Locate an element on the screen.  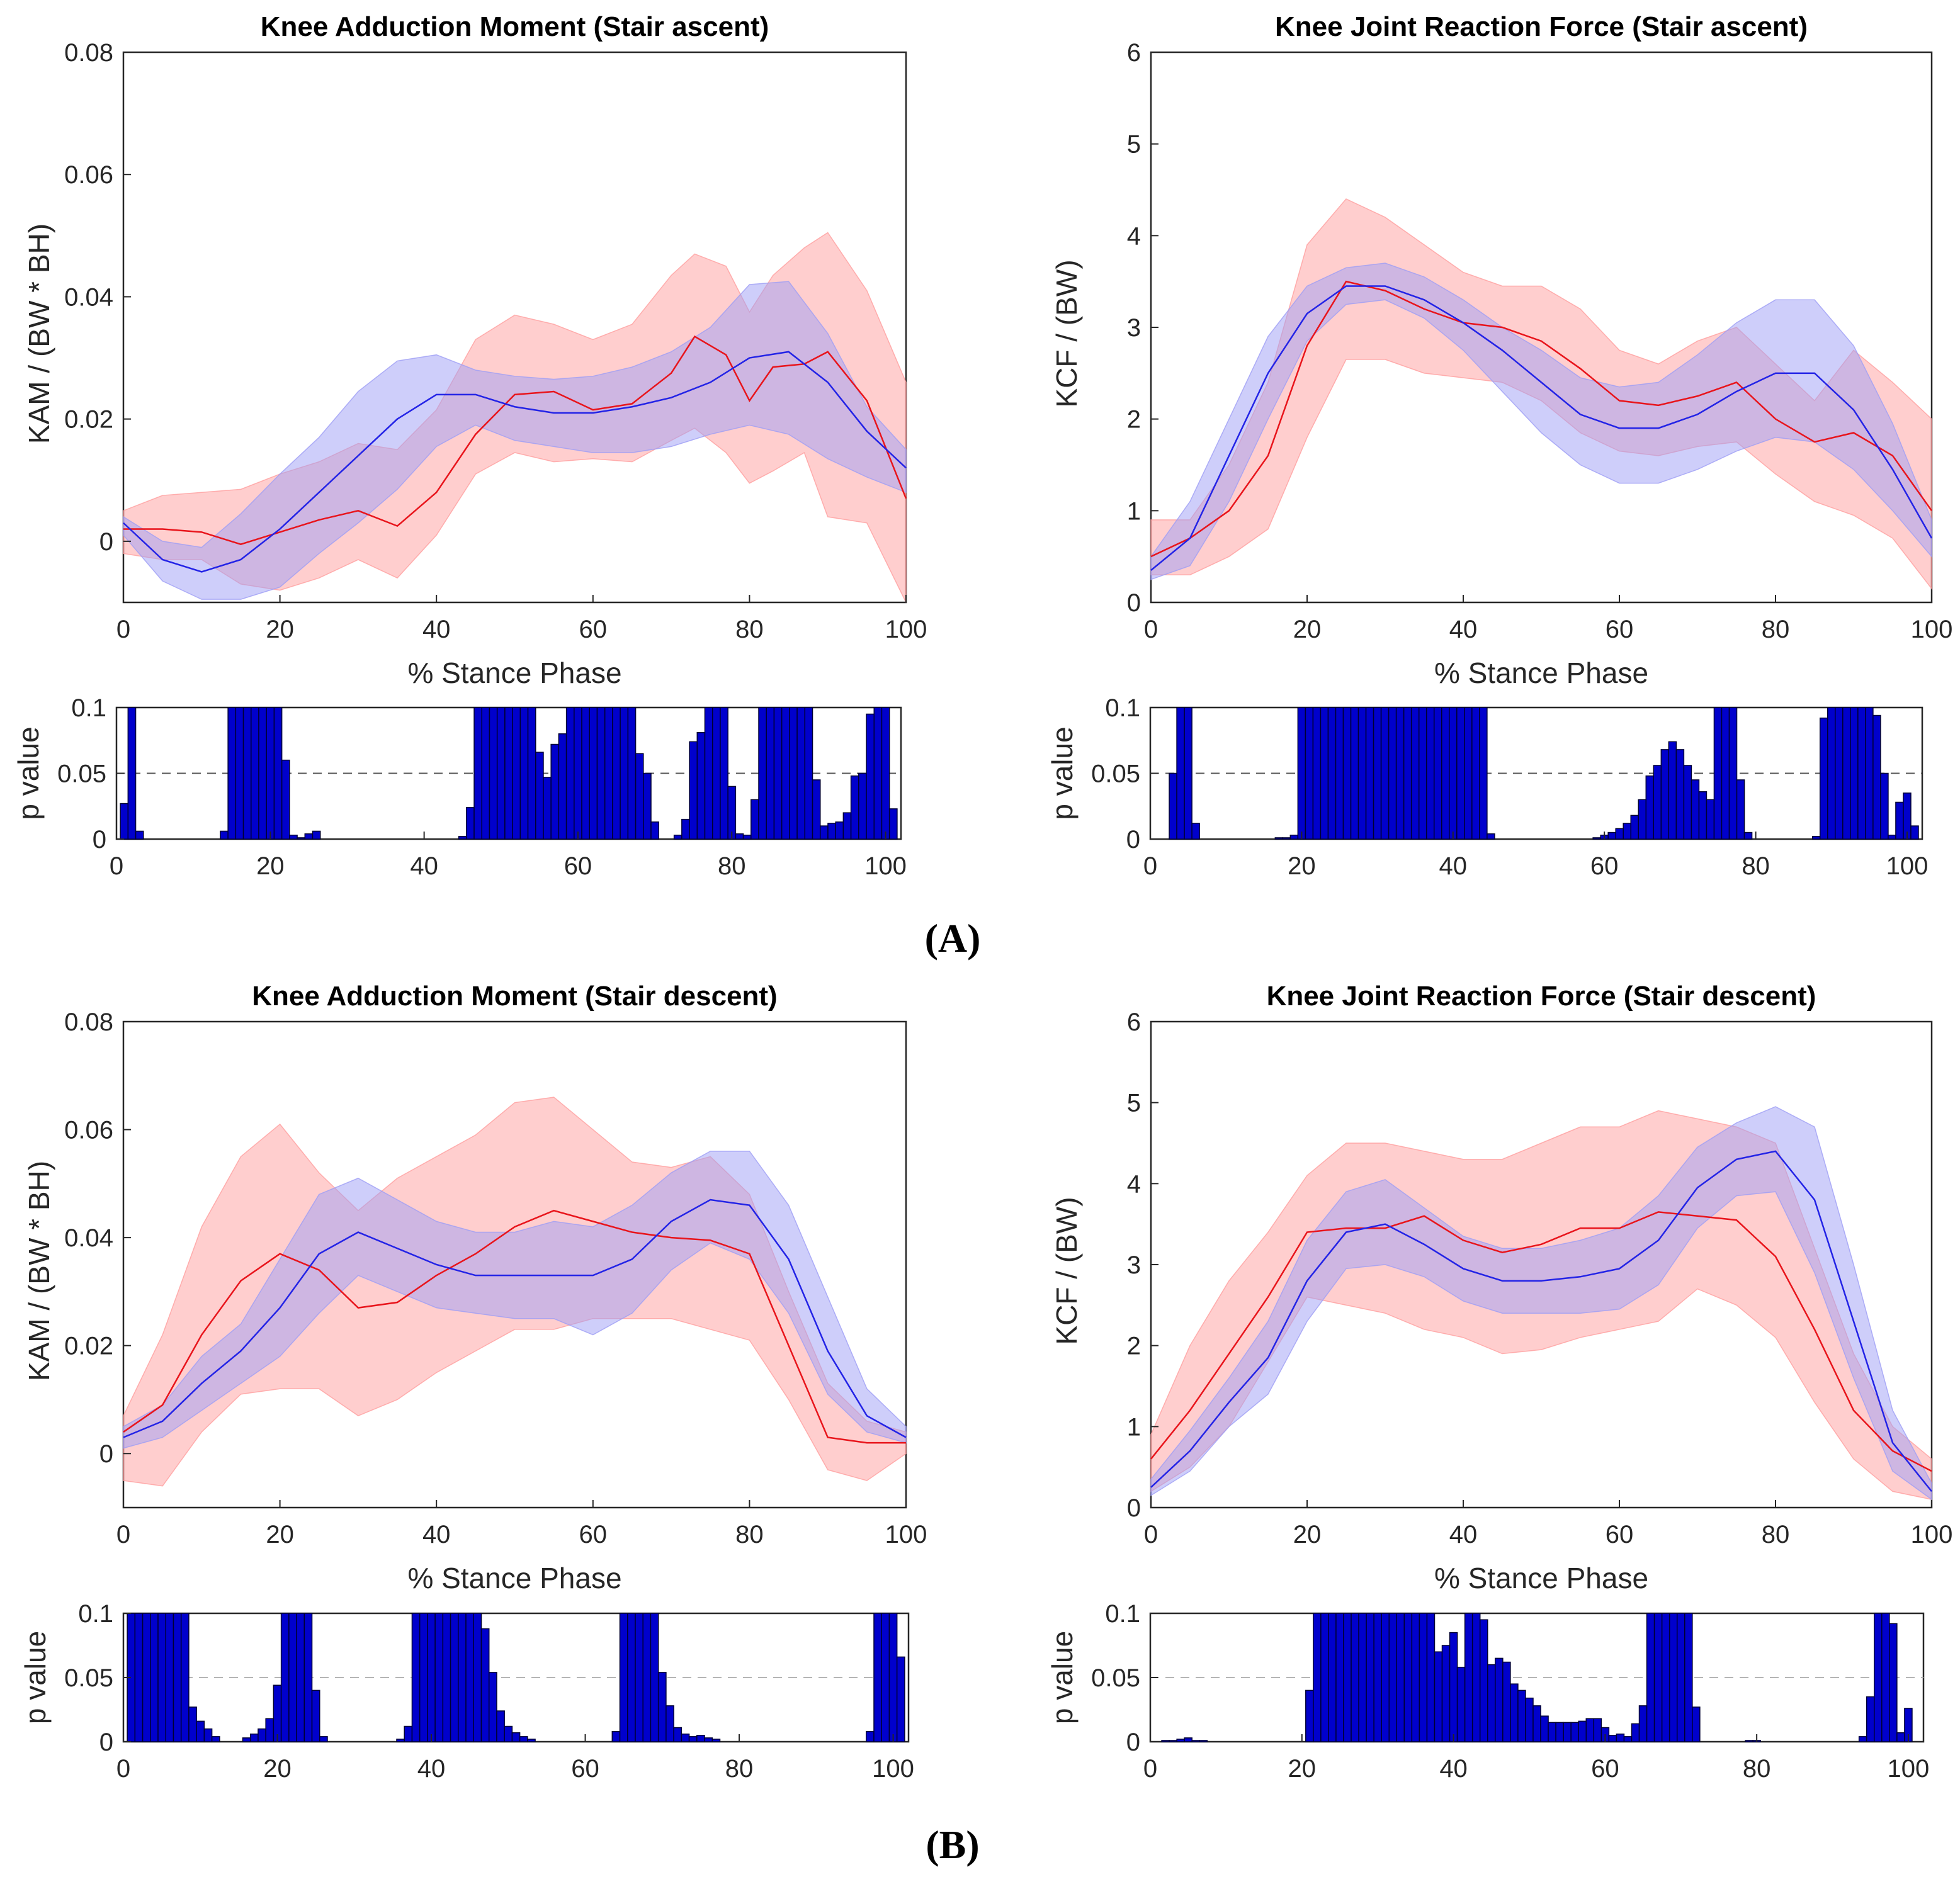
y-tick-label: 2 is located at coordinates (1134, 420).